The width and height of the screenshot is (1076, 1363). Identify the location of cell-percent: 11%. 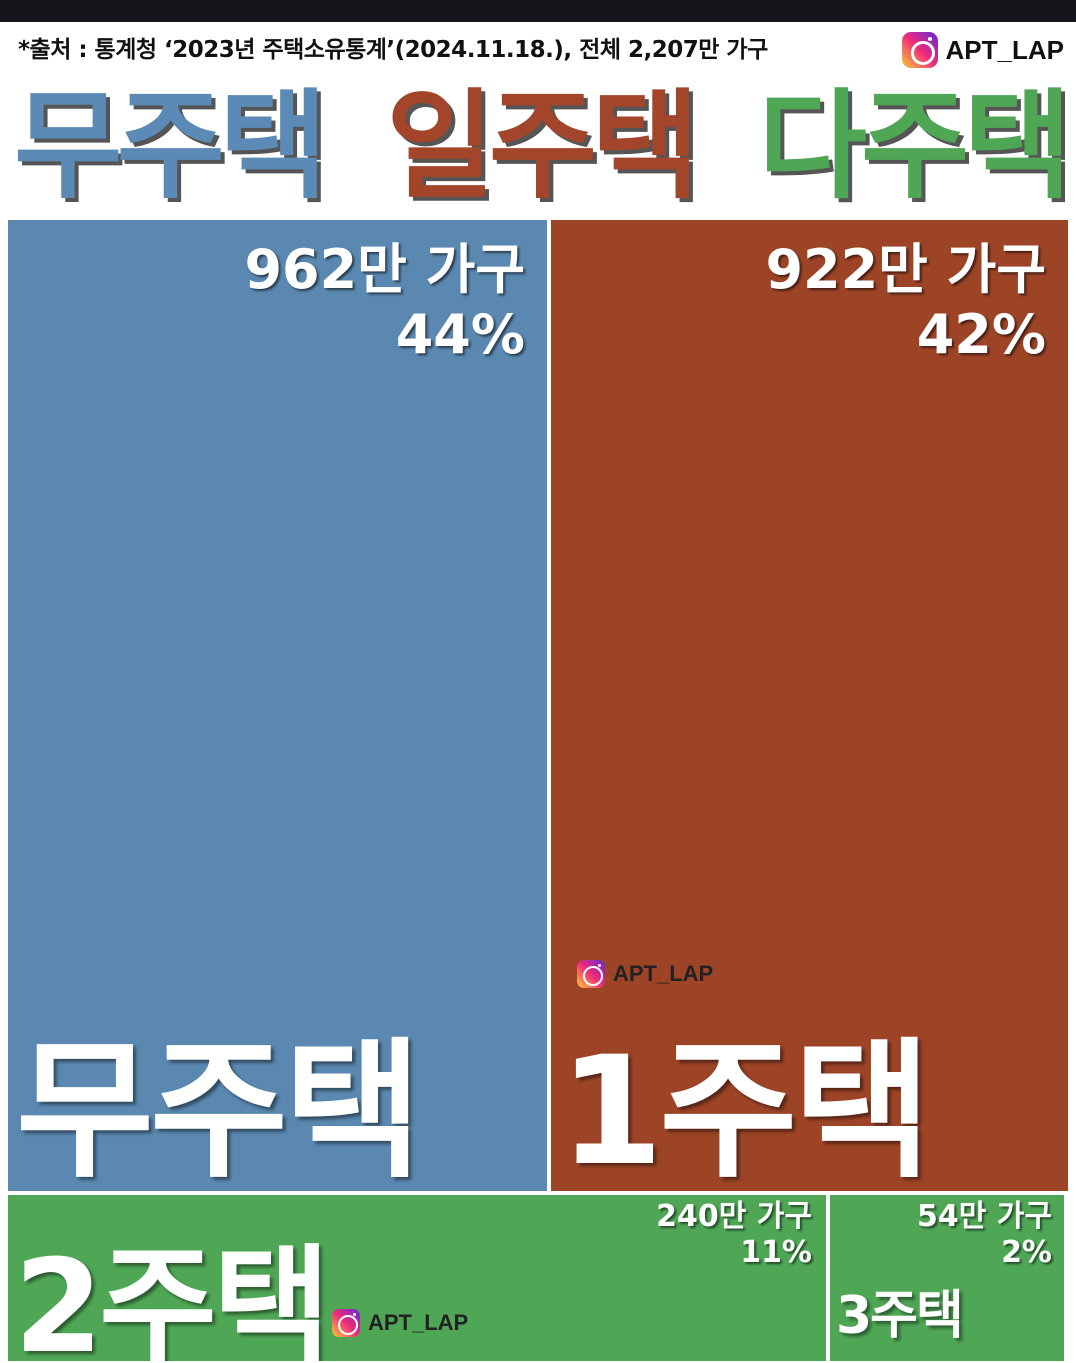
(776, 1252).